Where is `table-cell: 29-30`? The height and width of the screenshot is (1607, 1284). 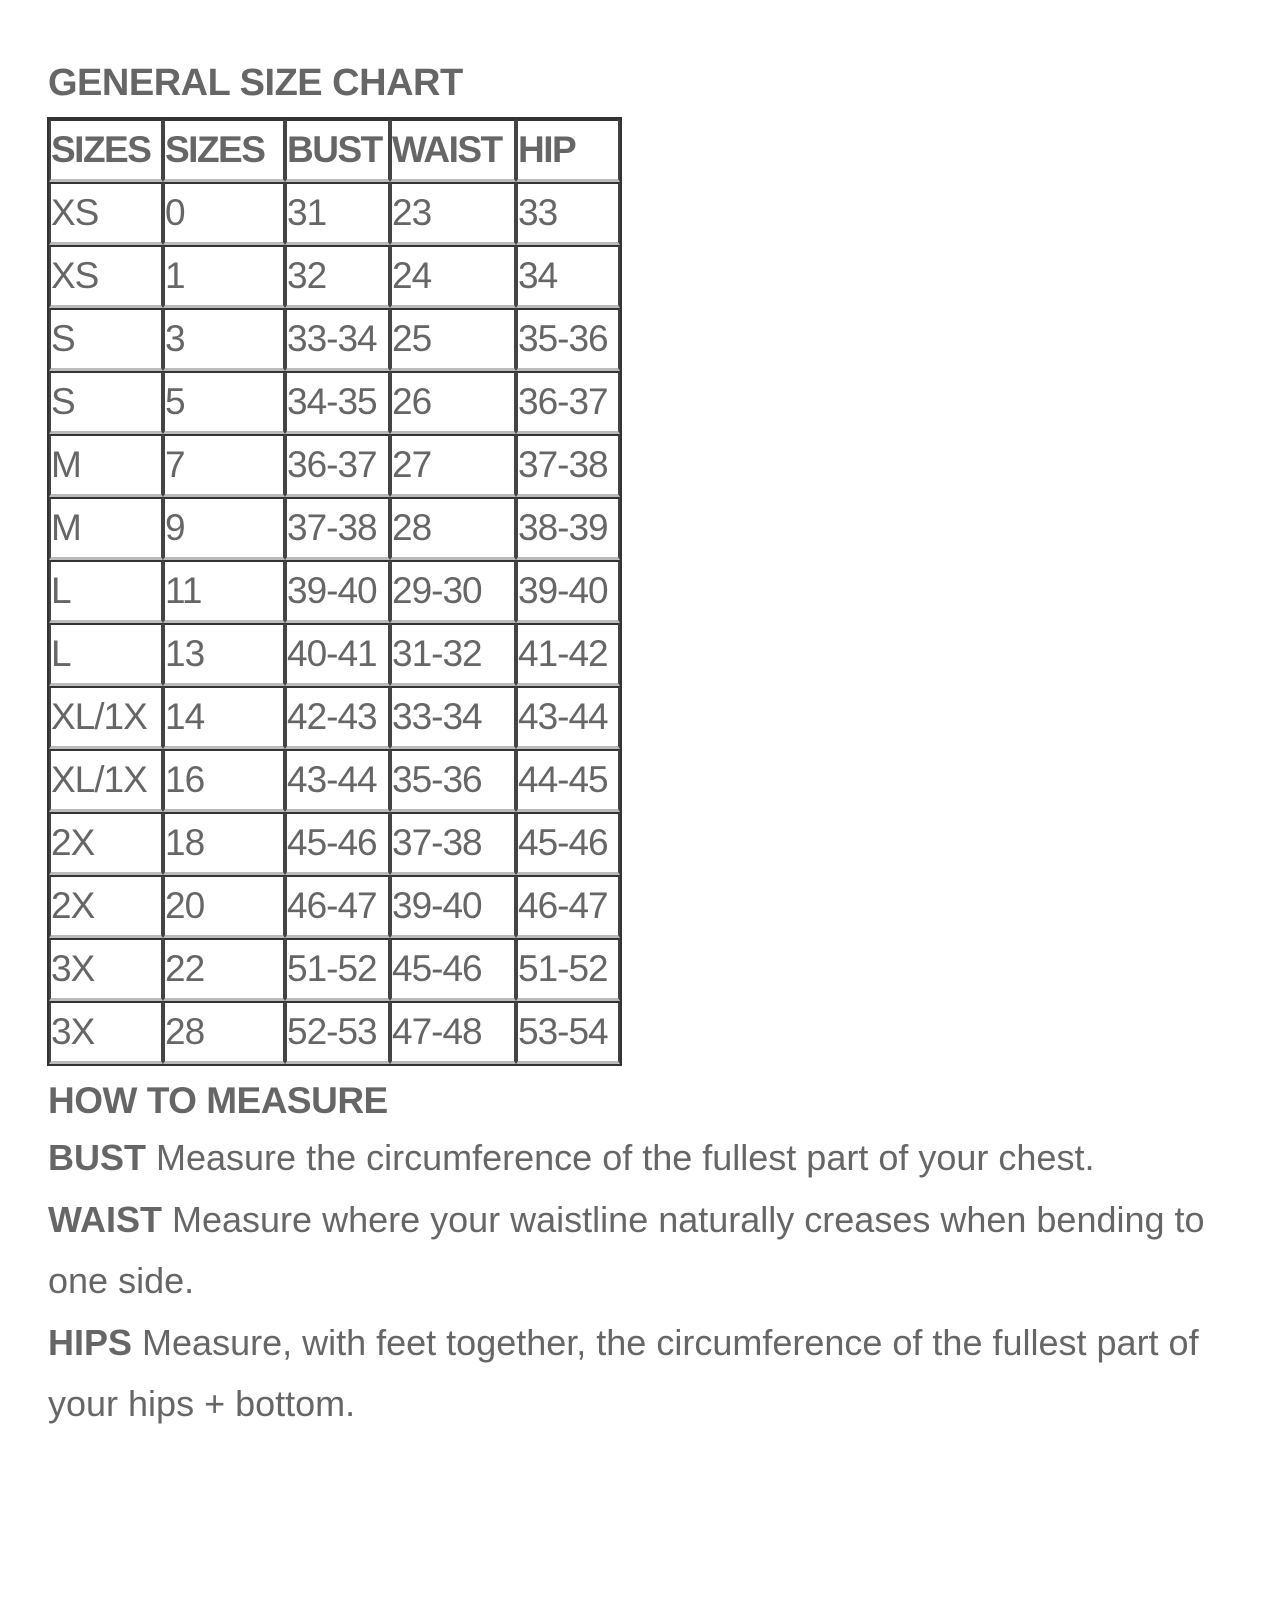 table-cell: 29-30 is located at coordinates (453, 591).